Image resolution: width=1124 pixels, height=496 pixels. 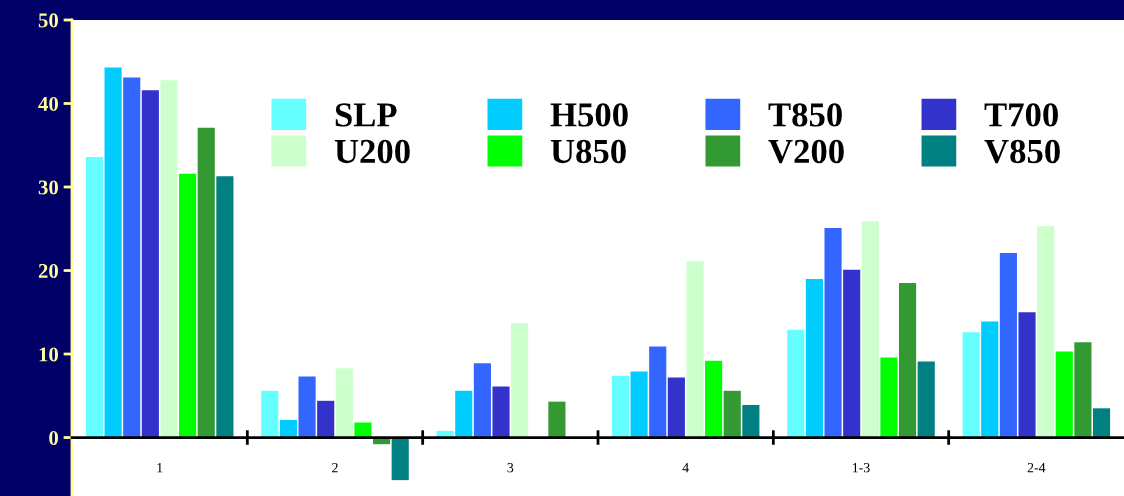 I want to click on x-tick-label: 2, so click(x=335, y=467).